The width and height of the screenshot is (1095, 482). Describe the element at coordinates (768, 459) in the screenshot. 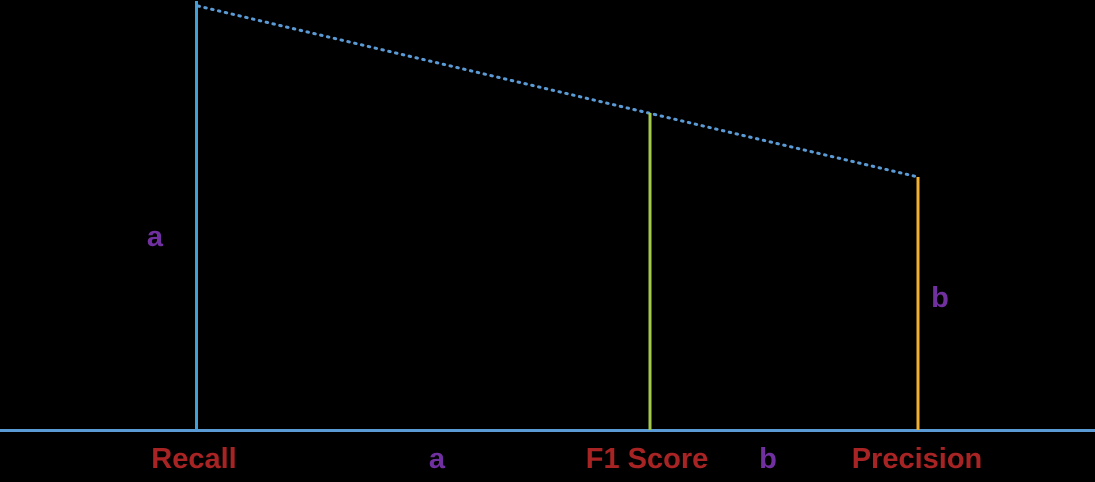

I see `segment-b-label: b` at that location.